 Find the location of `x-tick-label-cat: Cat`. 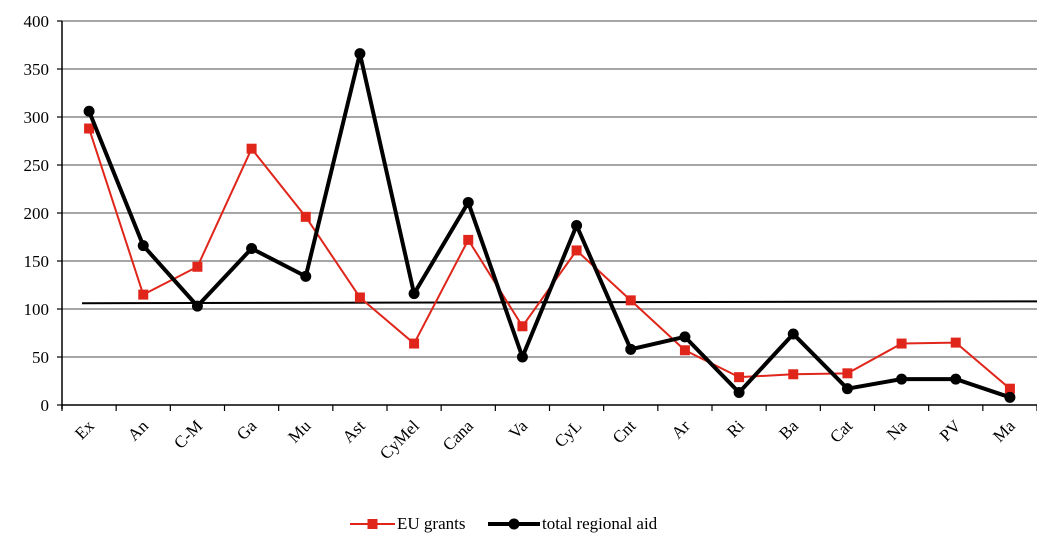

x-tick-label-cat: Cat is located at coordinates (841, 431).